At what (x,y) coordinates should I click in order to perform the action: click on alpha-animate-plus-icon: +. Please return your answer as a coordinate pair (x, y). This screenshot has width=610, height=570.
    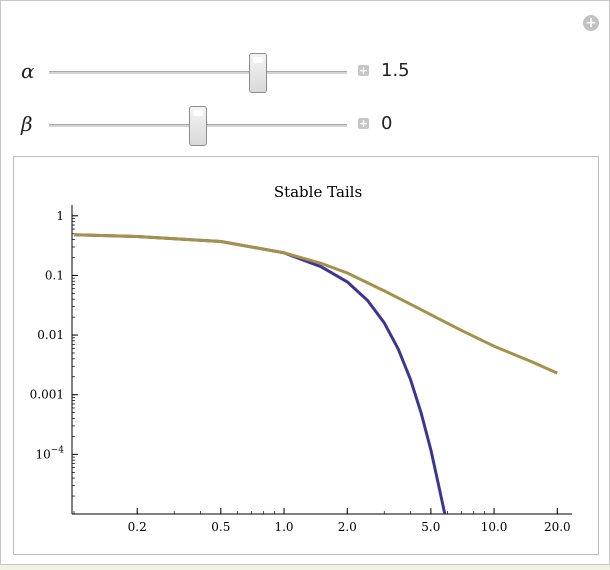
    Looking at the image, I should click on (363, 70).